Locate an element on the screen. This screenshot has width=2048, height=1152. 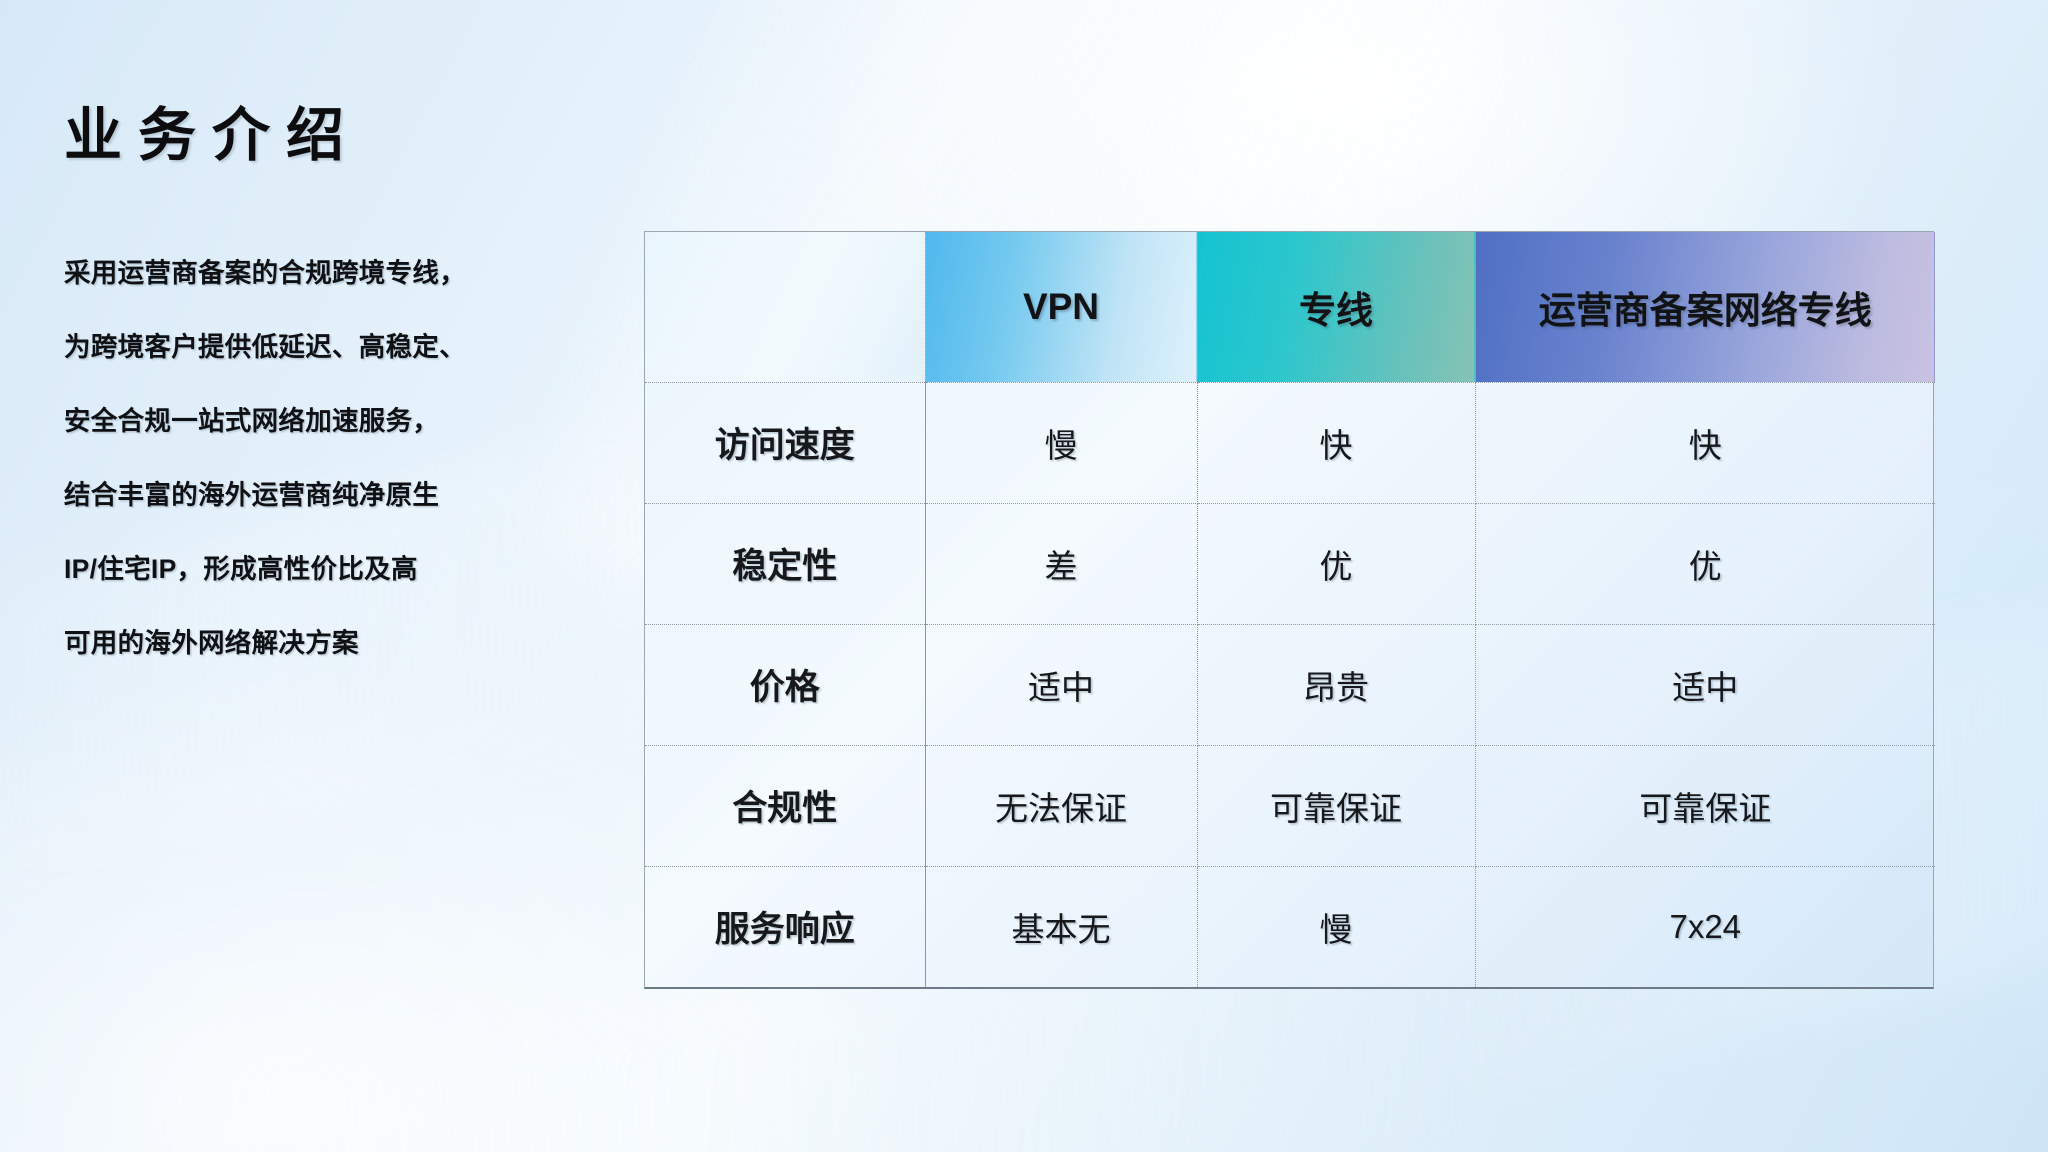
table-row: 稳定性 差 优 优 is located at coordinates (1290, 564).